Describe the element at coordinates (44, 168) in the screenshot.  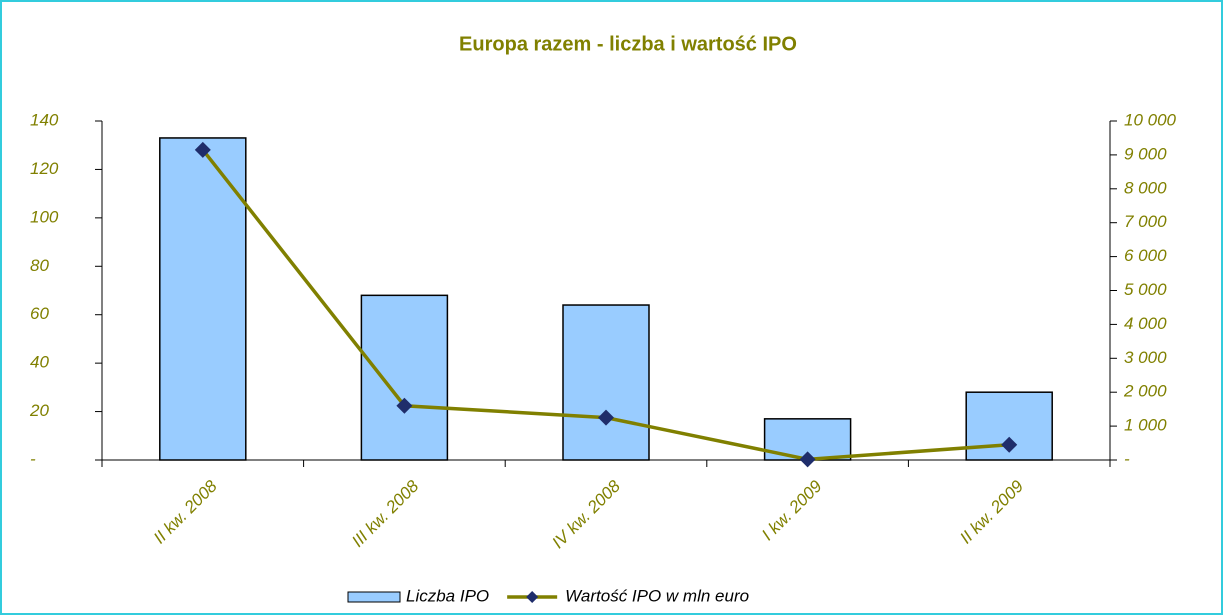
I see `y-tick-label: 120` at that location.